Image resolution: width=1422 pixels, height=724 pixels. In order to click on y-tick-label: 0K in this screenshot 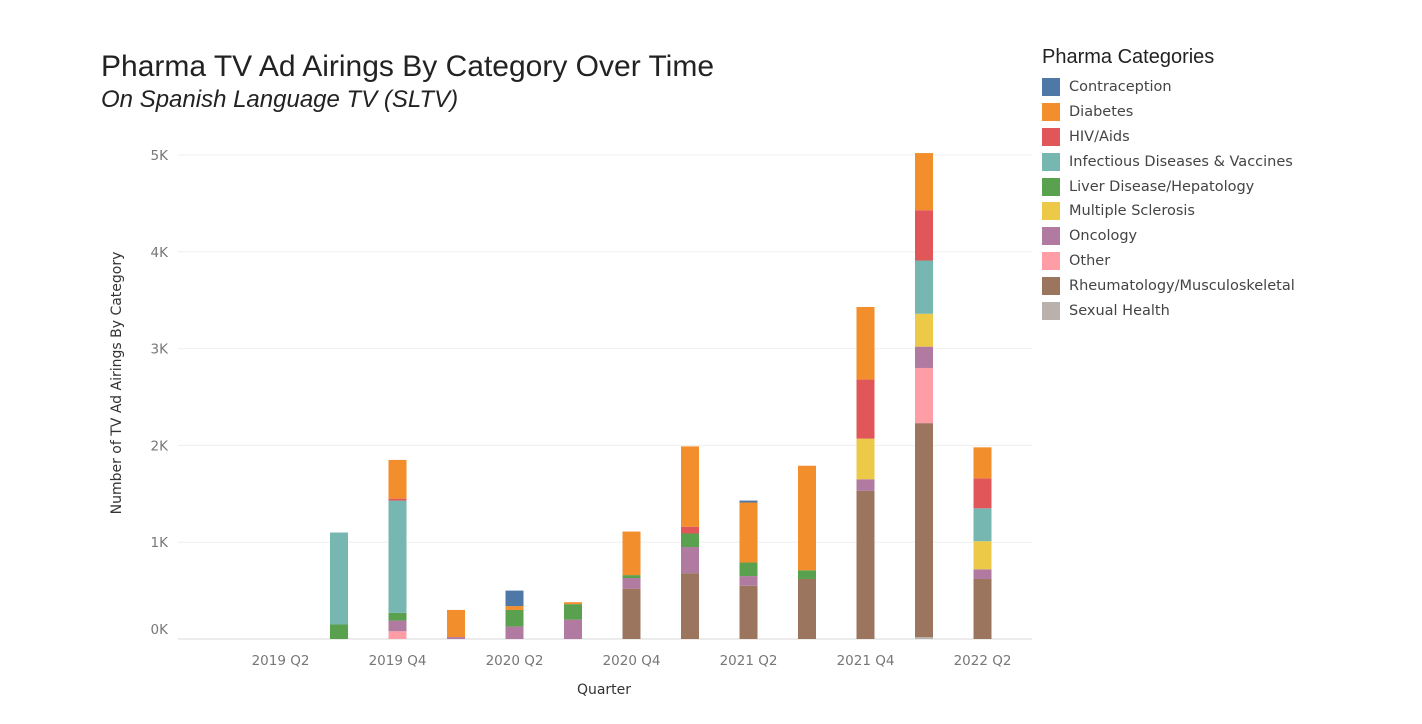, I will do `click(160, 630)`.